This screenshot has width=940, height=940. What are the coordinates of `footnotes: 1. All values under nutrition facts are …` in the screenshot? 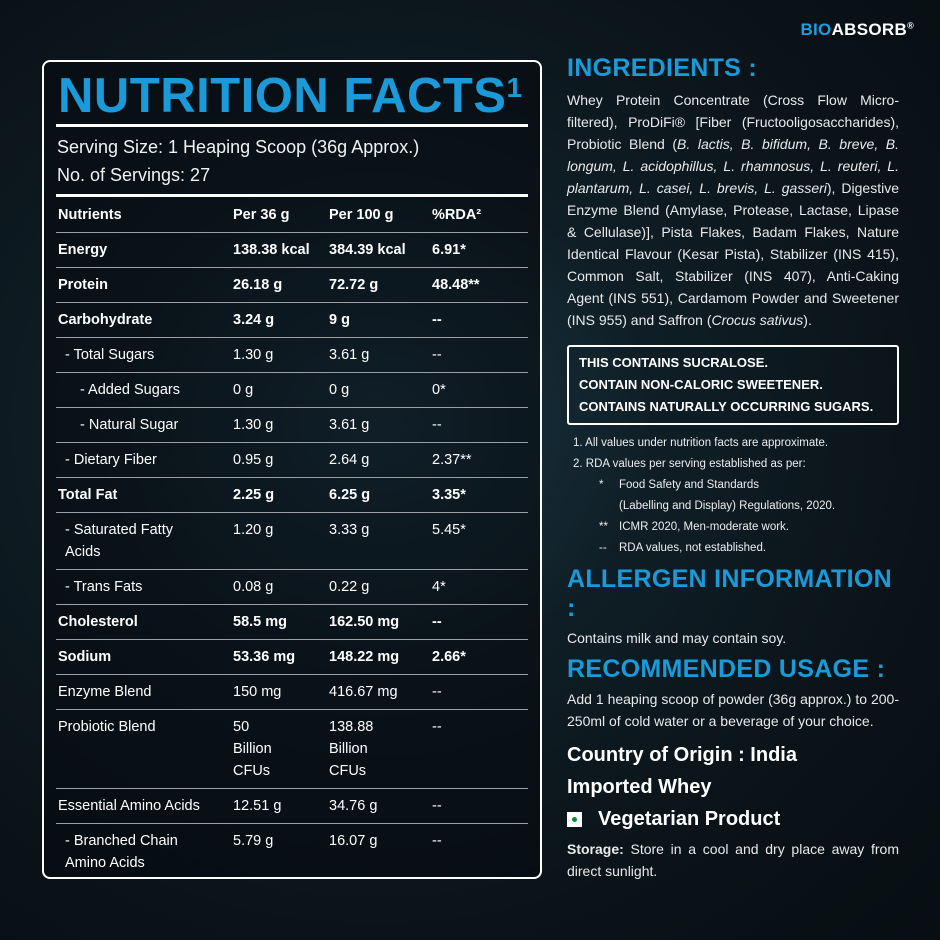 It's located at (733, 496).